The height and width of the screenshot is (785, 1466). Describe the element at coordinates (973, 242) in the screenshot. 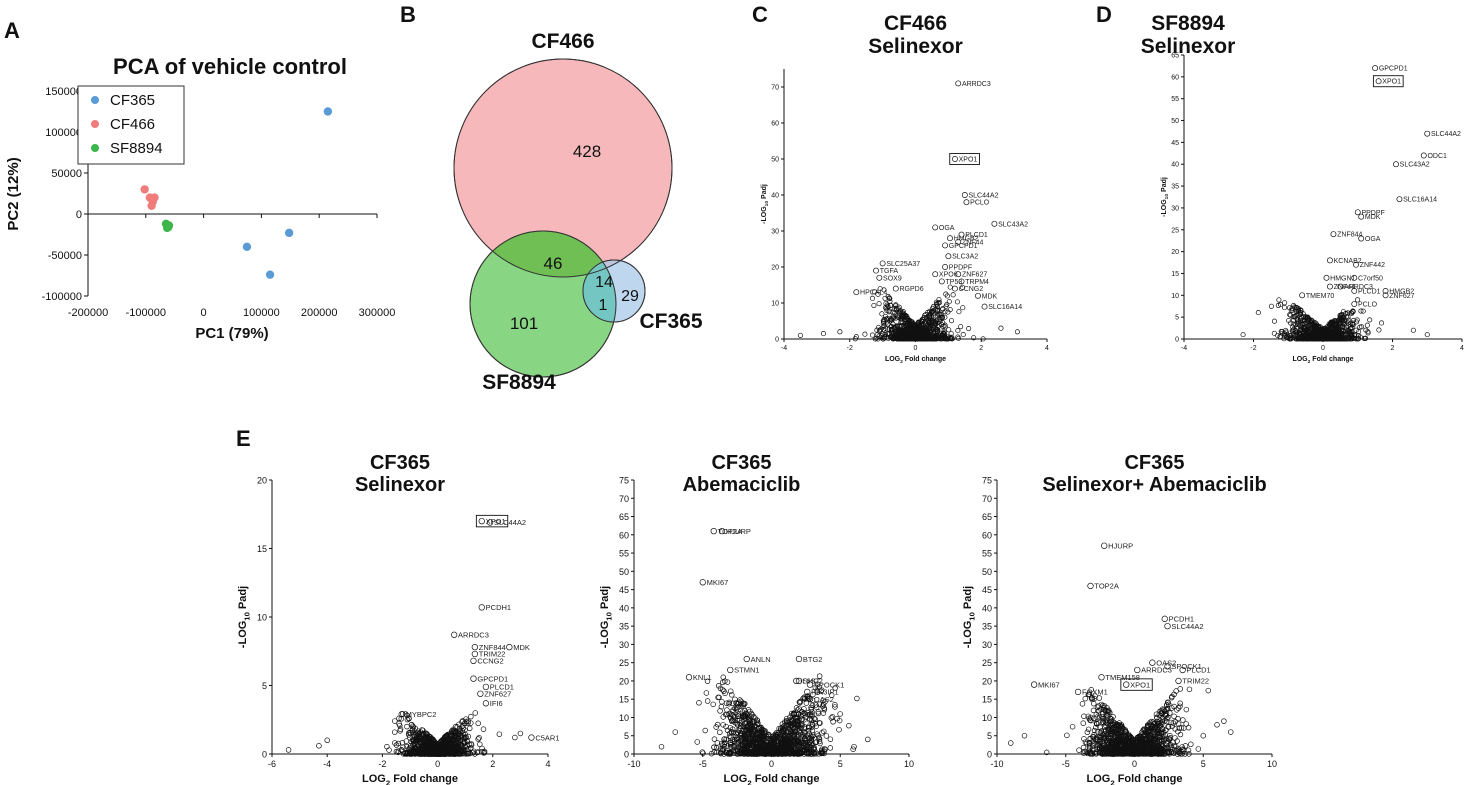

I see `gene-label-znf44: ZNF44` at that location.